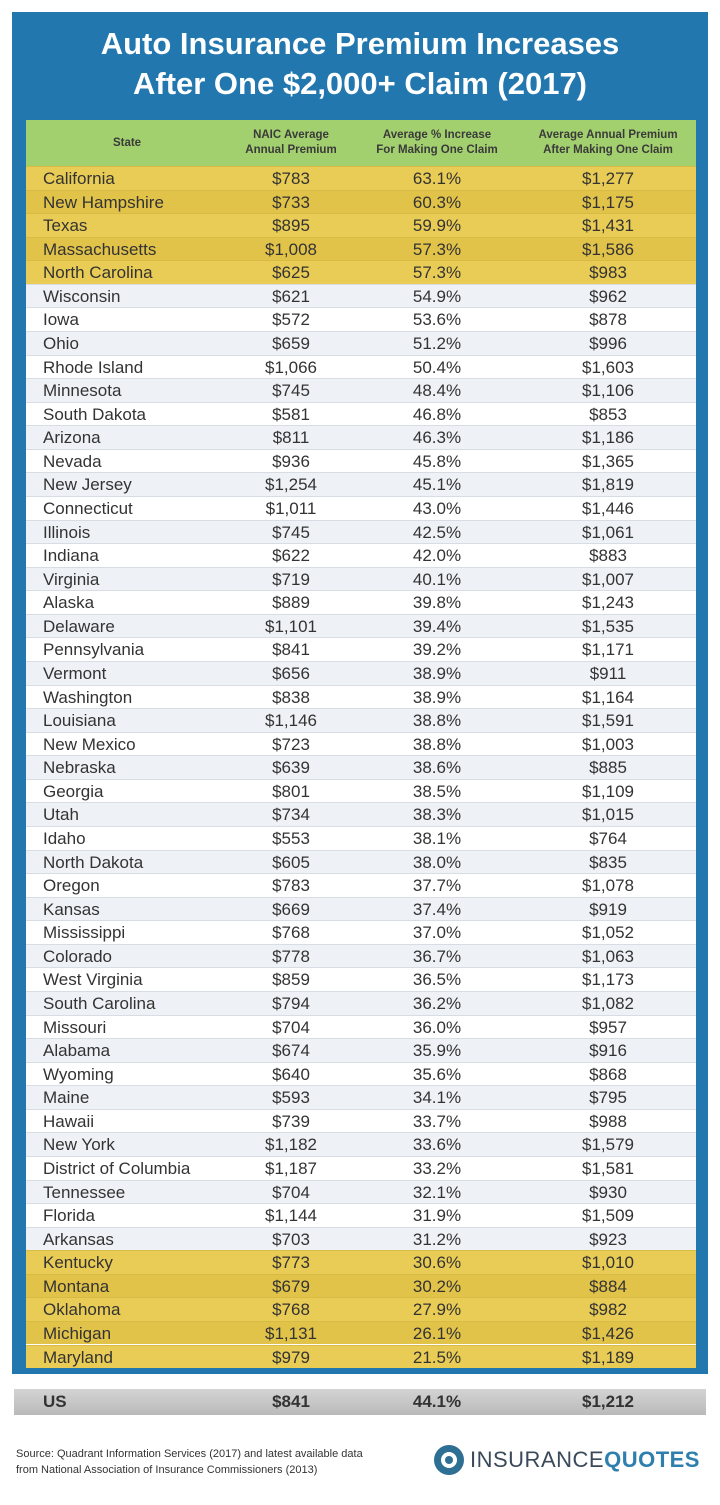 Image resolution: width=720 pixels, height=1505 pixels. I want to click on cell-percent-increase: 36.0%, so click(437, 1027).